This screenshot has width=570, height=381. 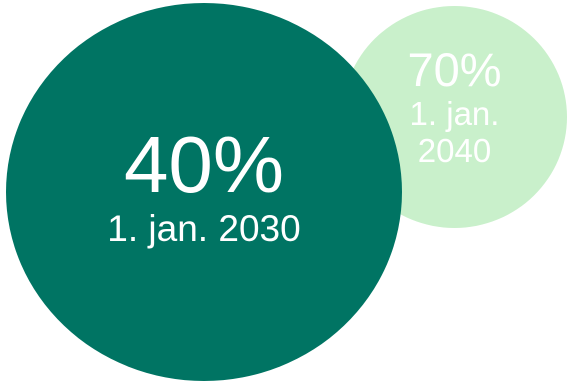 What do you see at coordinates (204, 228) in the screenshot?
I see `bubble-2030-date: 1. jan. 2030` at bounding box center [204, 228].